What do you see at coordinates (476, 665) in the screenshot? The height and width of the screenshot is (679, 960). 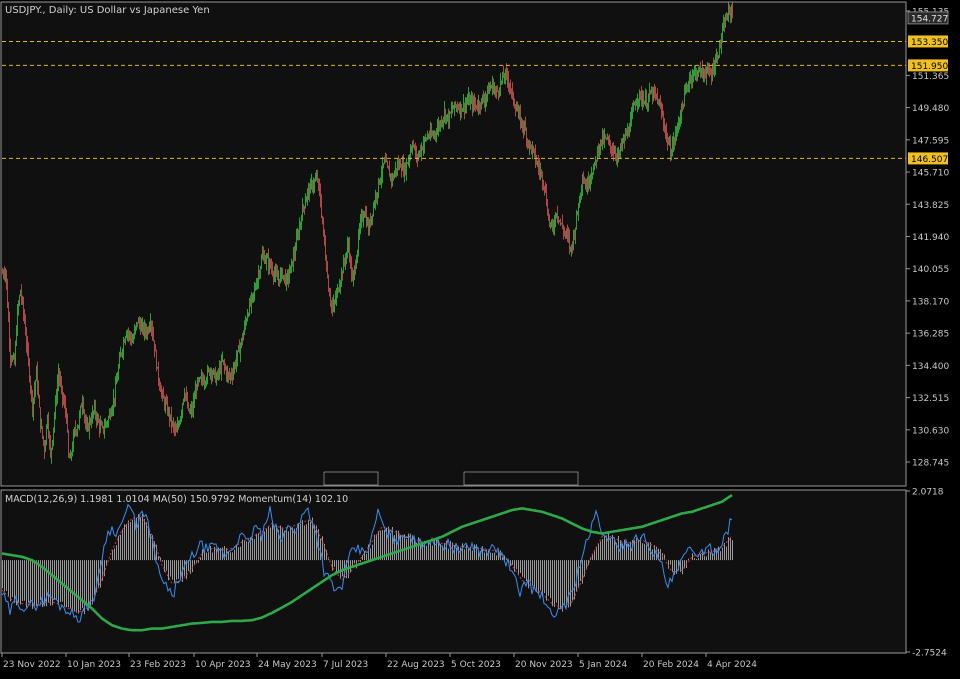 I see `time-tick-label: 5 Oct 2023` at bounding box center [476, 665].